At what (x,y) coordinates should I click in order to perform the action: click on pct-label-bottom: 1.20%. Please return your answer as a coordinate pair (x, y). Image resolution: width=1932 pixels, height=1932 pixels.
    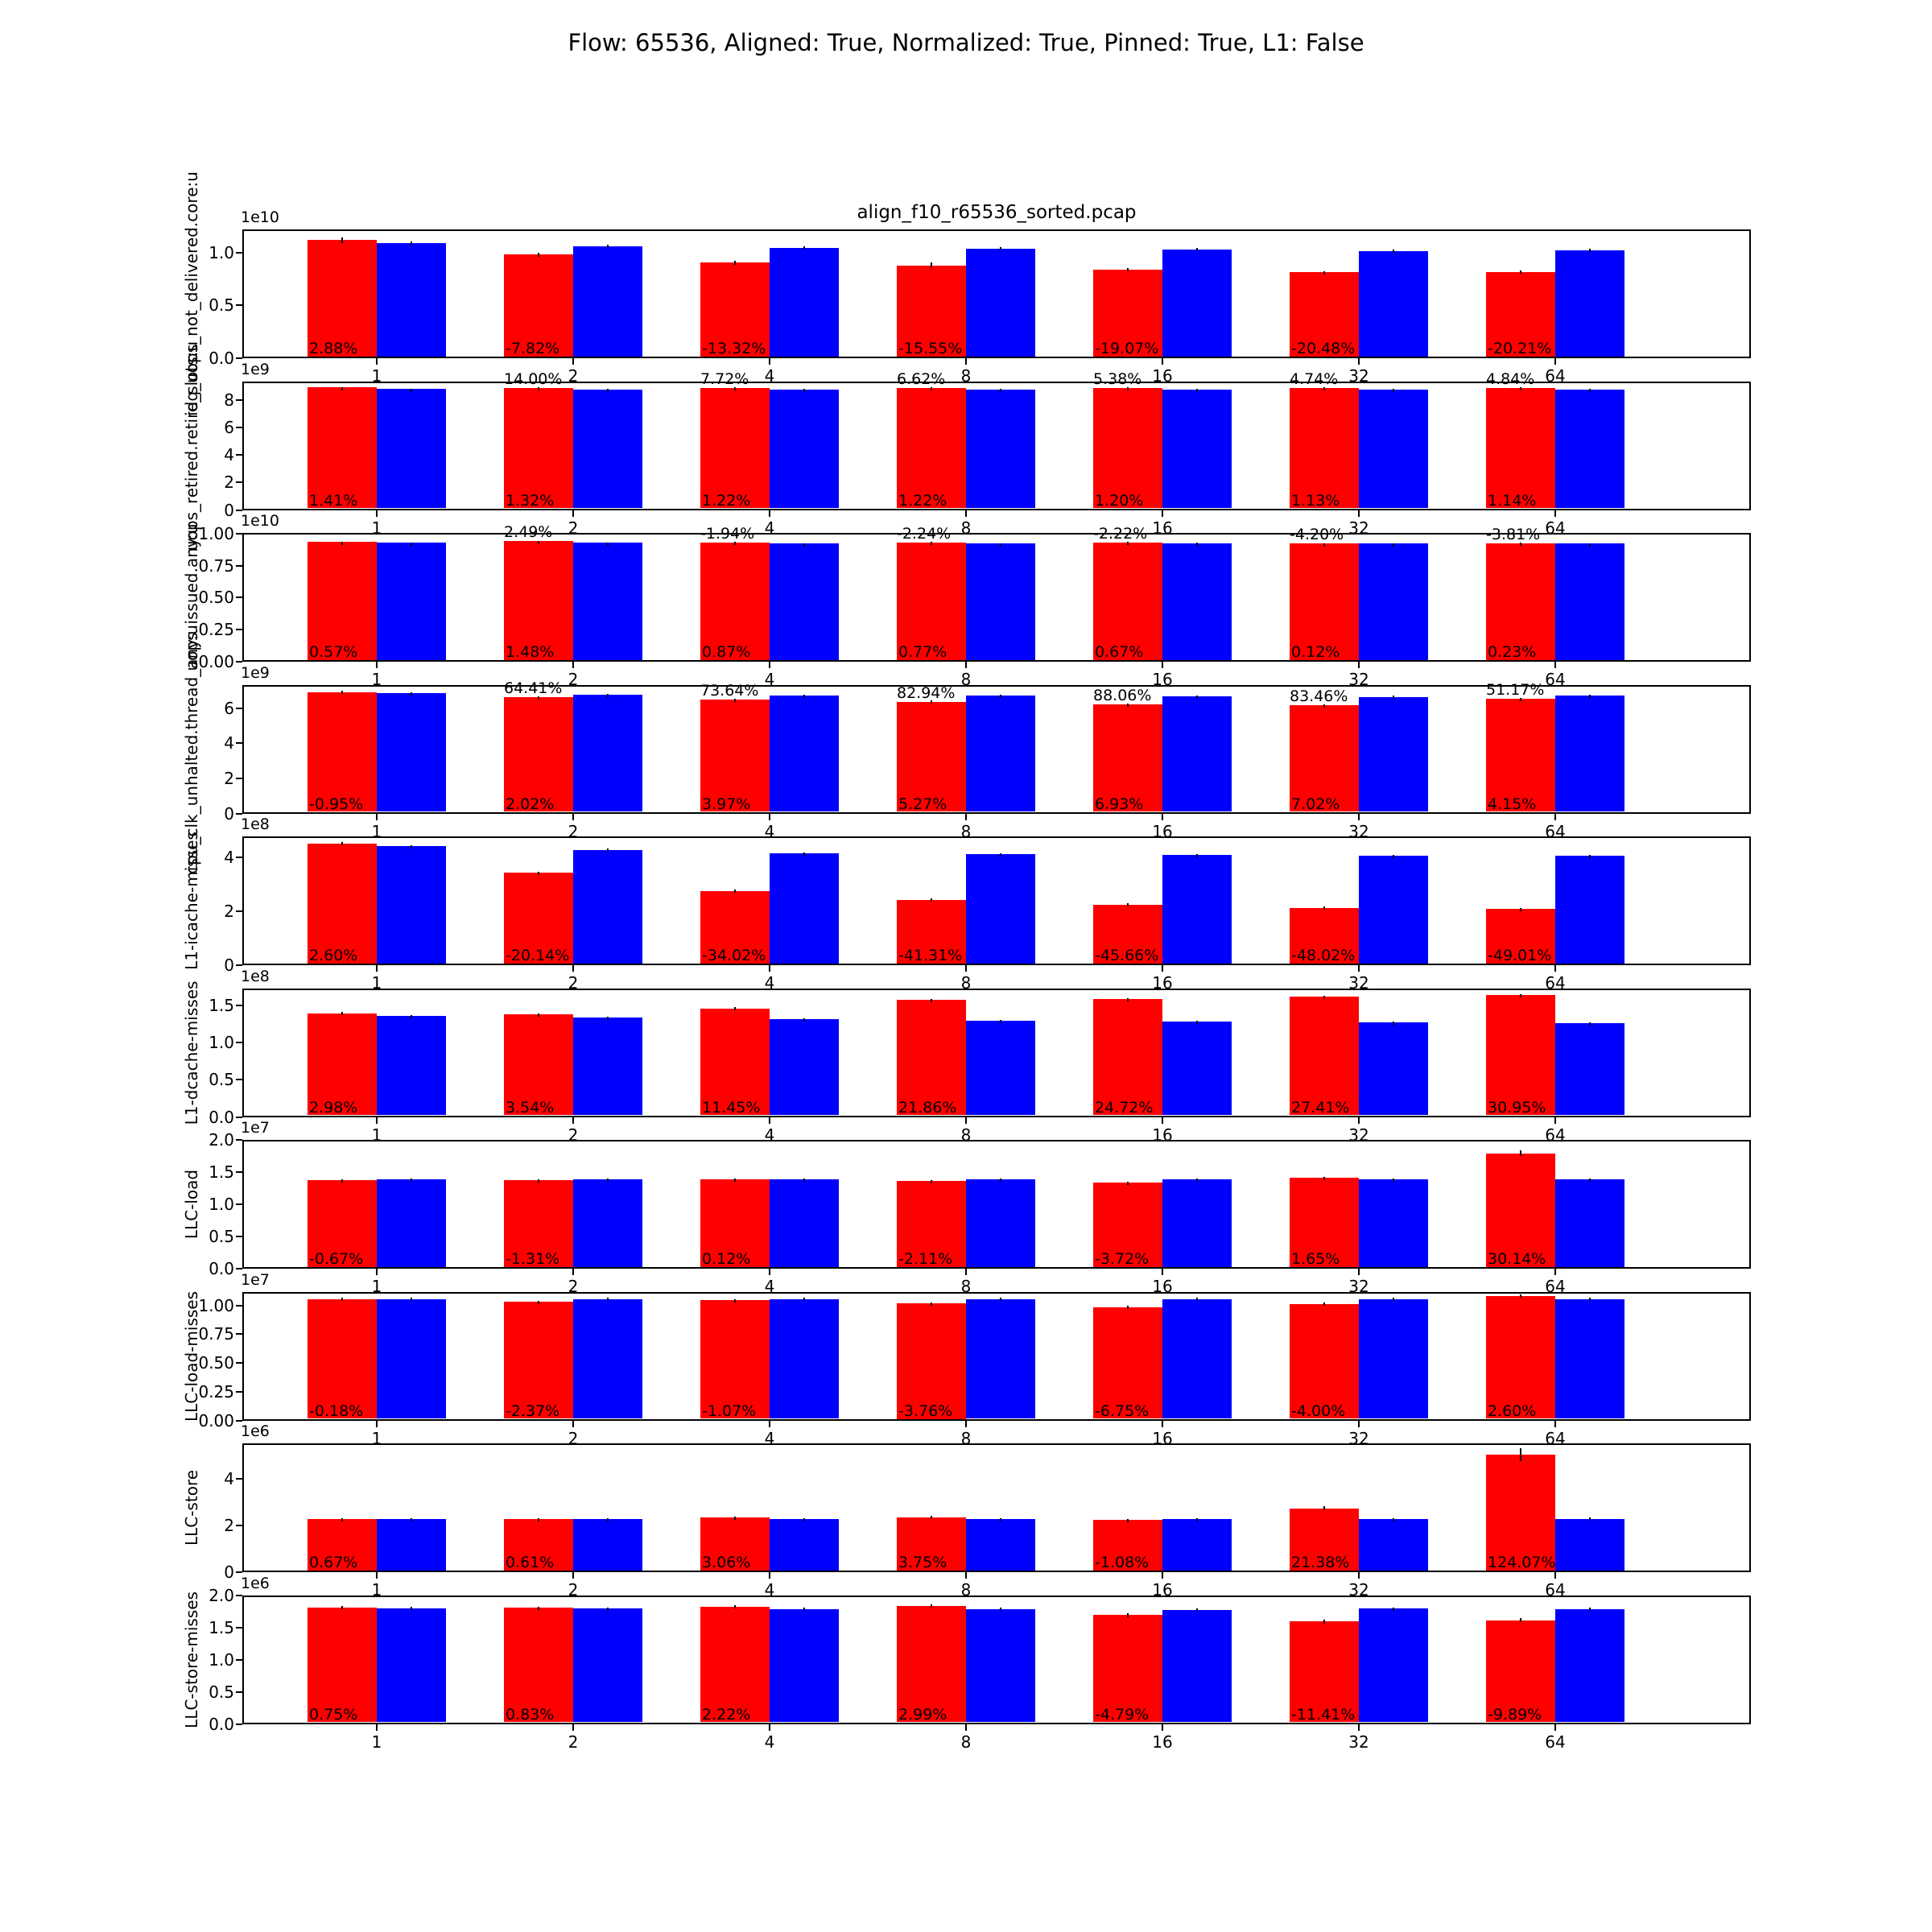
    Looking at the image, I should click on (1119, 500).